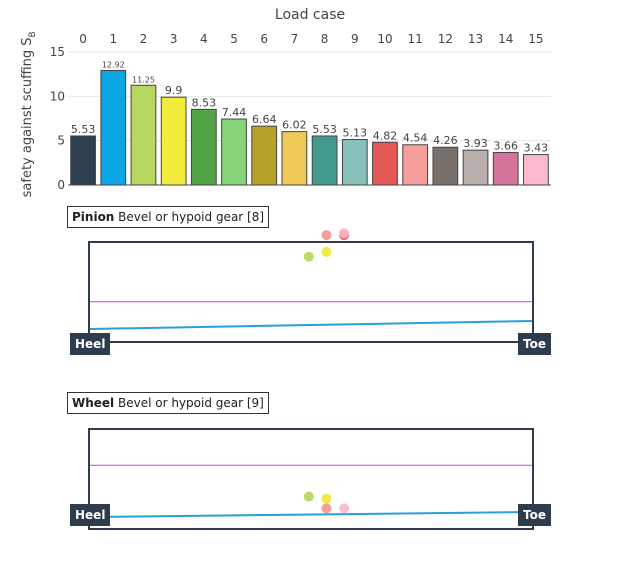 The width and height of the screenshot is (630, 569). Describe the element at coordinates (61, 141) in the screenshot. I see `y-tick-label: 5` at that location.